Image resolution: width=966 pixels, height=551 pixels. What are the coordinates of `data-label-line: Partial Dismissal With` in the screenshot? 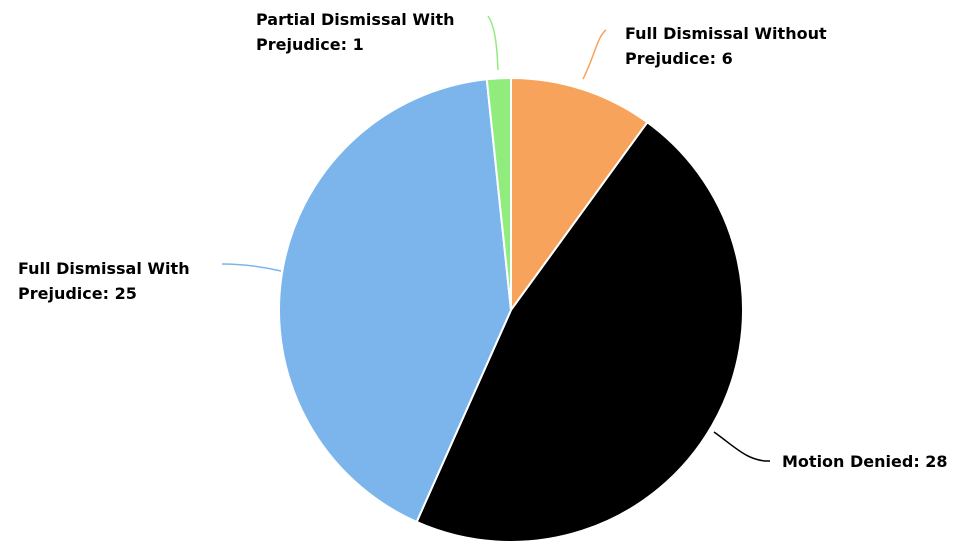 It's located at (355, 19).